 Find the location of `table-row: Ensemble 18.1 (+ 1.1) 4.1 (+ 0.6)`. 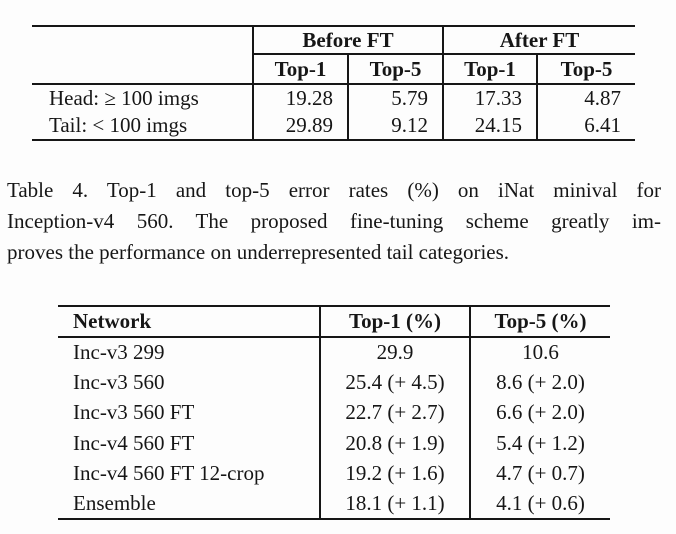

table-row: Ensemble 18.1 (+ 1.1) 4.1 (+ 0.6) is located at coordinates (334, 503).